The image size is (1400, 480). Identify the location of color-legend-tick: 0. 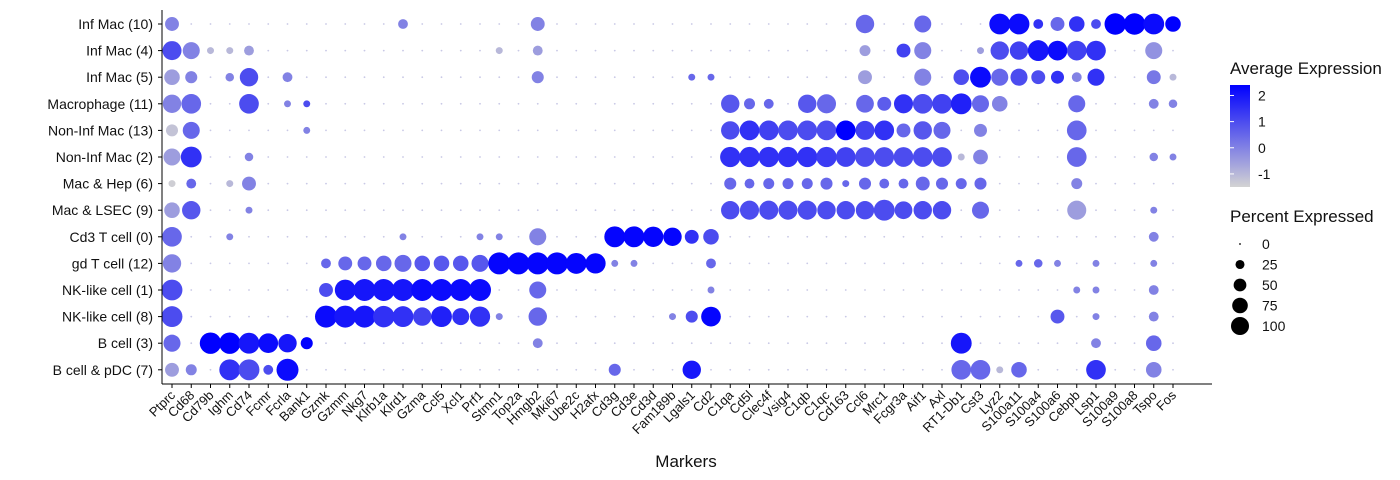
(1262, 148).